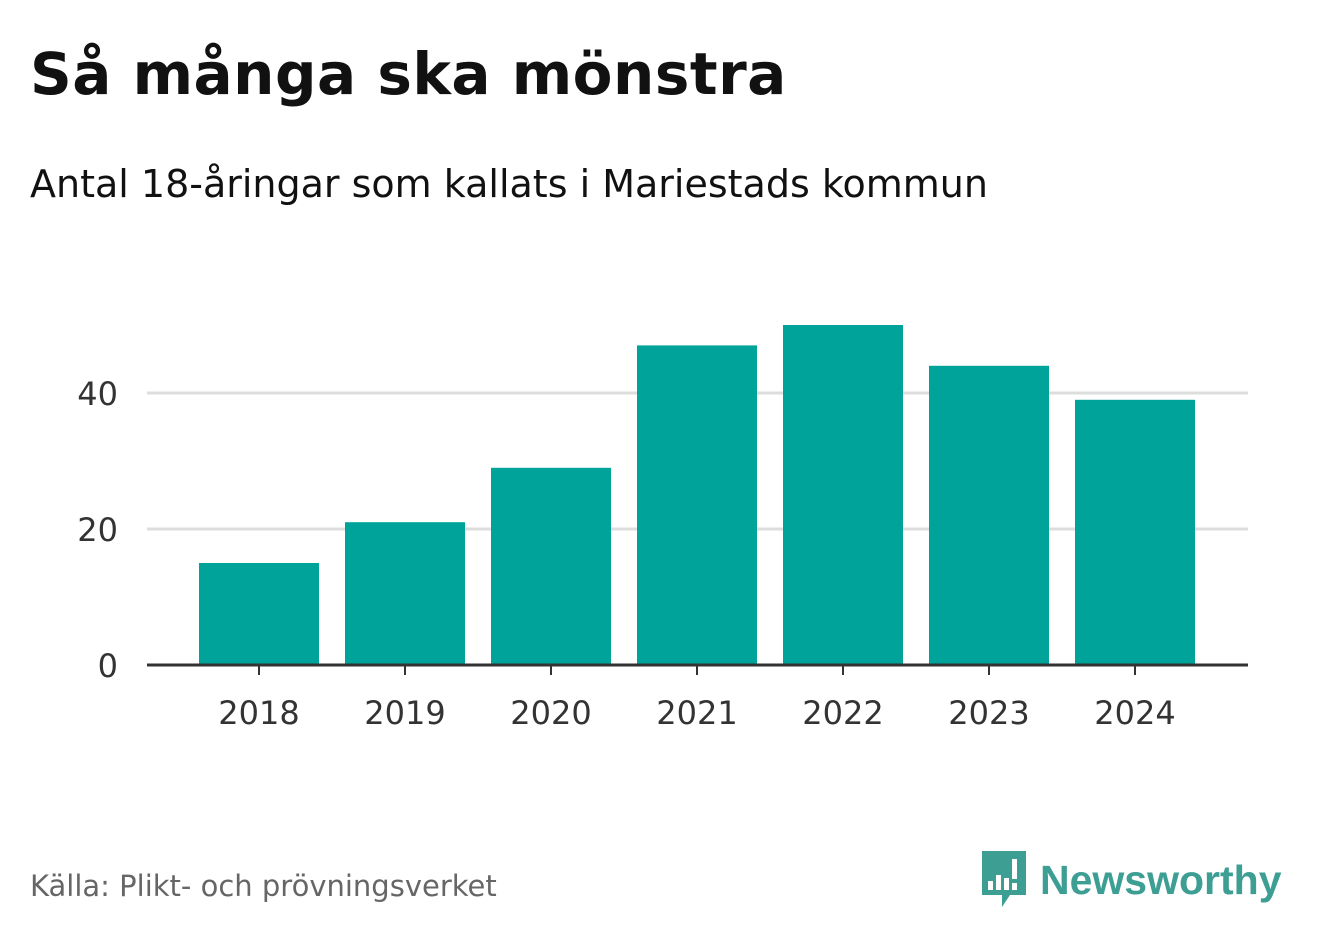  Describe the element at coordinates (1135, 532) in the screenshot. I see `bar-2024` at that location.